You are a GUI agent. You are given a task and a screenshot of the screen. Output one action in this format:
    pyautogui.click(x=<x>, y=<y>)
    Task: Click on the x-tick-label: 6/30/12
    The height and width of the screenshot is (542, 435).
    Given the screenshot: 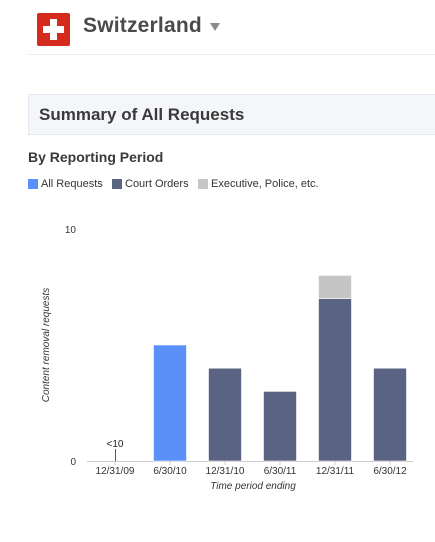 What is the action you would take?
    pyautogui.click(x=390, y=471)
    